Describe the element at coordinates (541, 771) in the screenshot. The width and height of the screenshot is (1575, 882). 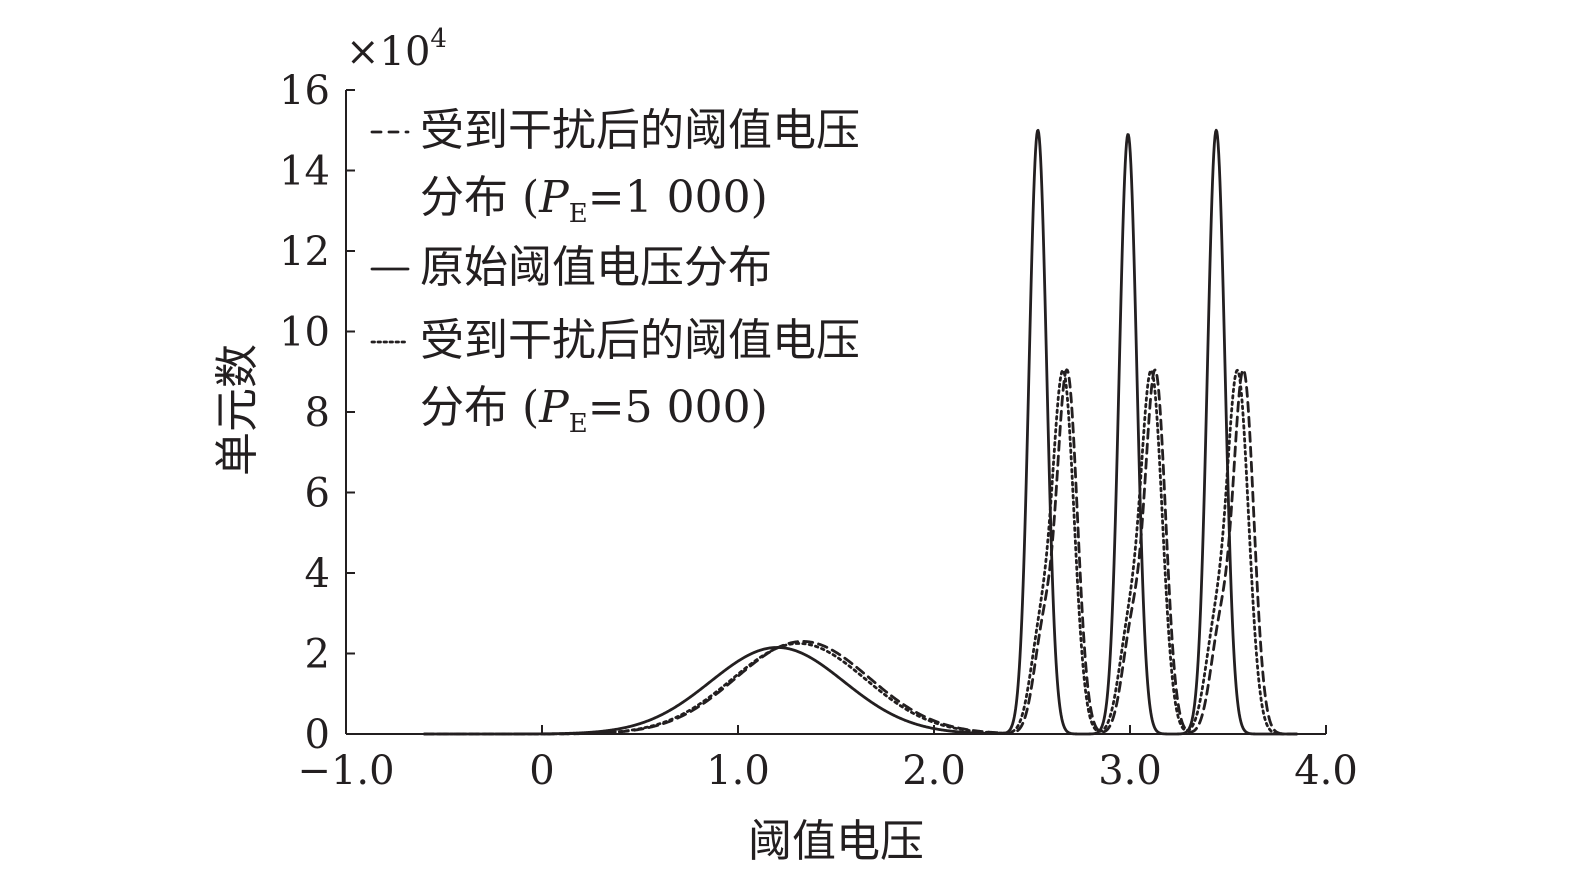
I see `x-tick-label: 0` at that location.